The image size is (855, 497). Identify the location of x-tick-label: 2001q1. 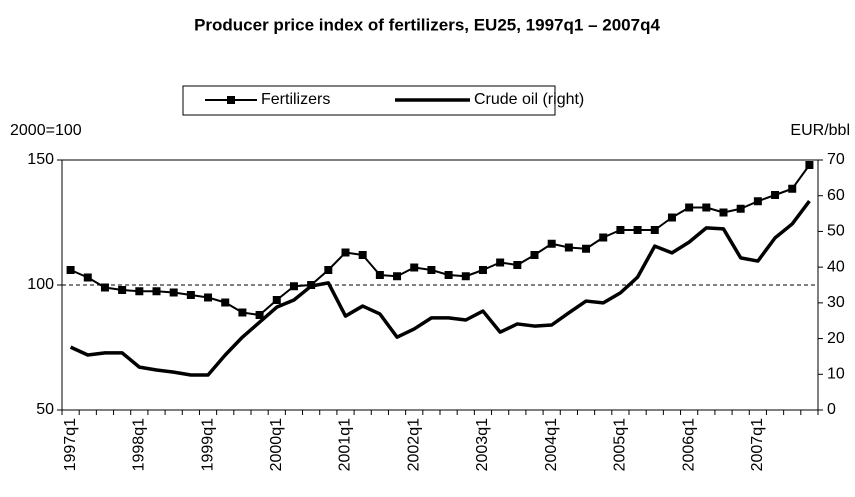
(345, 444).